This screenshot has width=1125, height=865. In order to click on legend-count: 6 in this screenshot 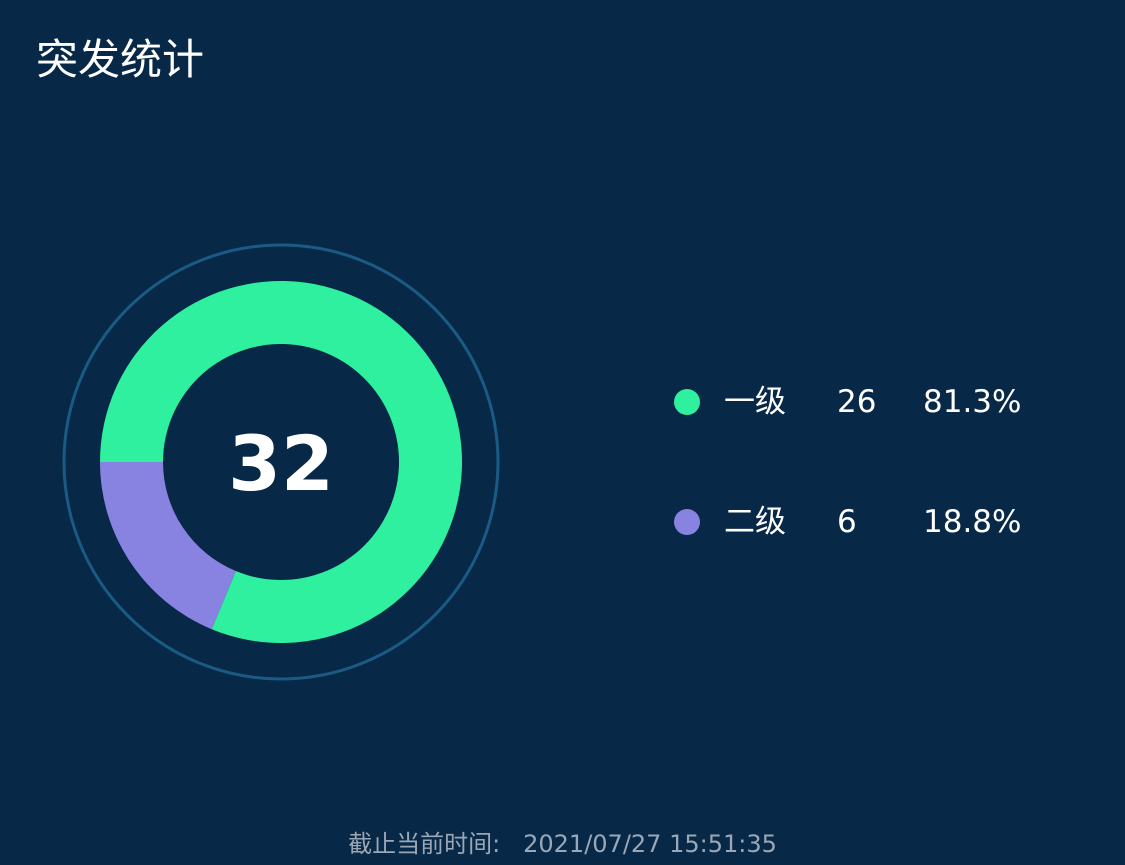, I will do `click(847, 522)`.